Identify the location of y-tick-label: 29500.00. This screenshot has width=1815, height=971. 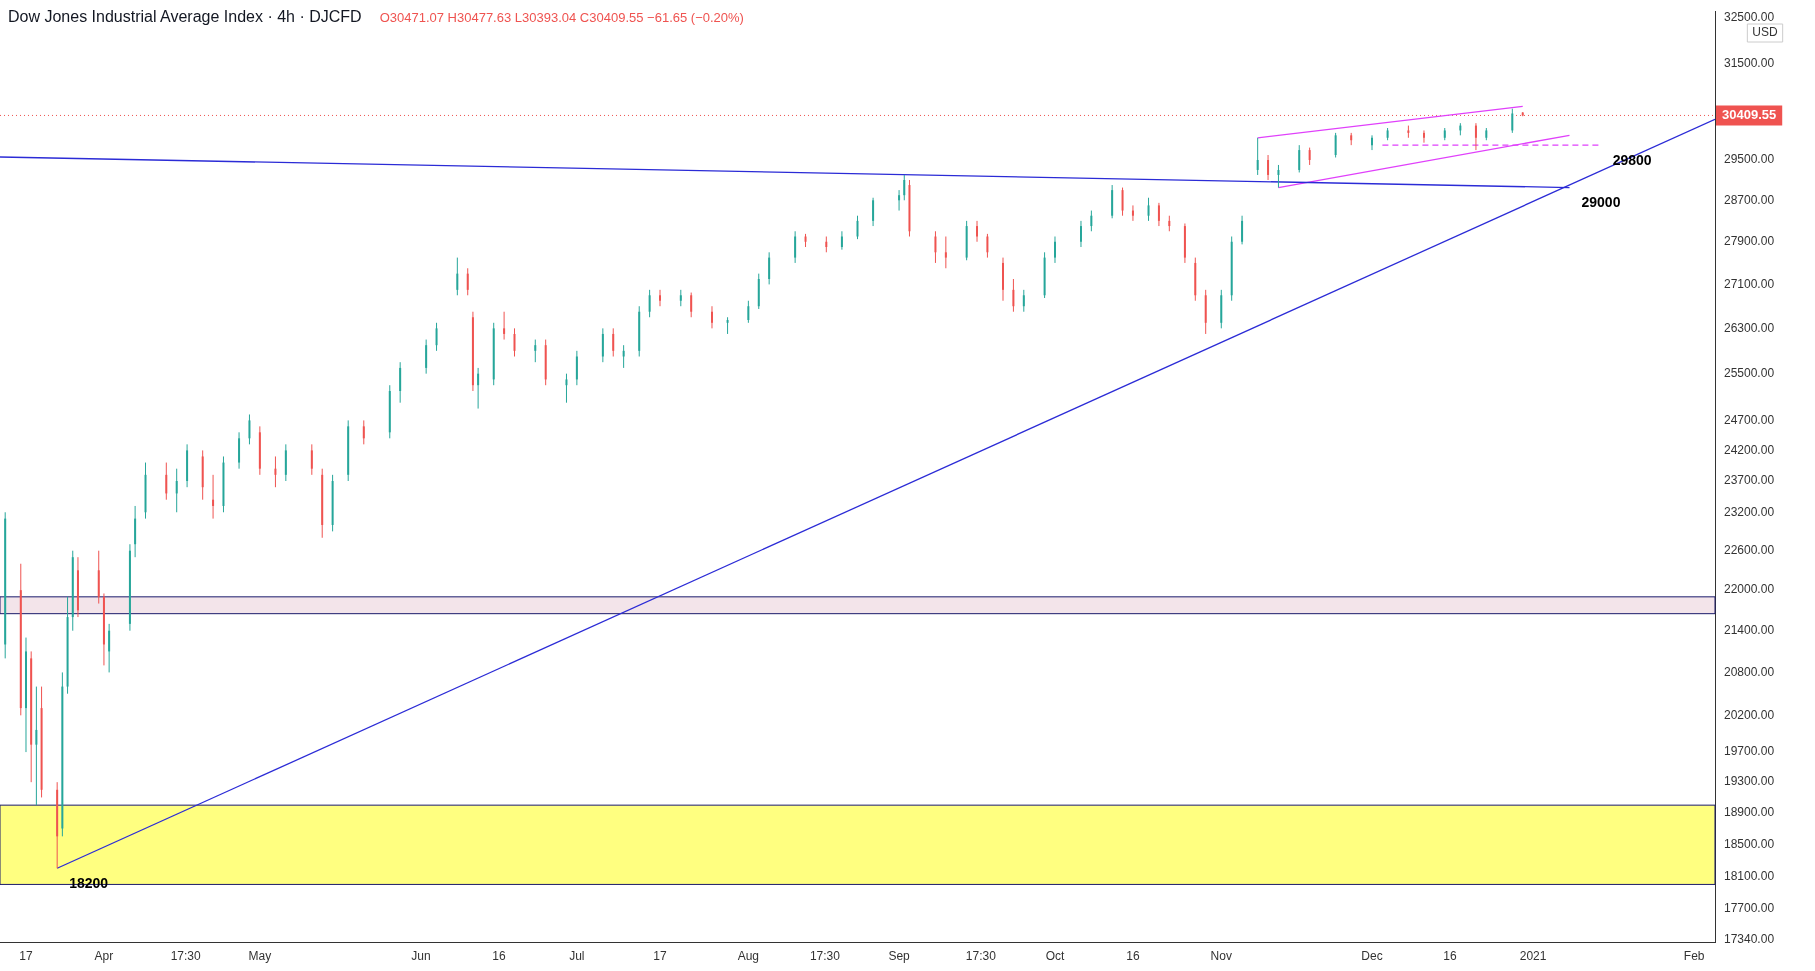
(1749, 159).